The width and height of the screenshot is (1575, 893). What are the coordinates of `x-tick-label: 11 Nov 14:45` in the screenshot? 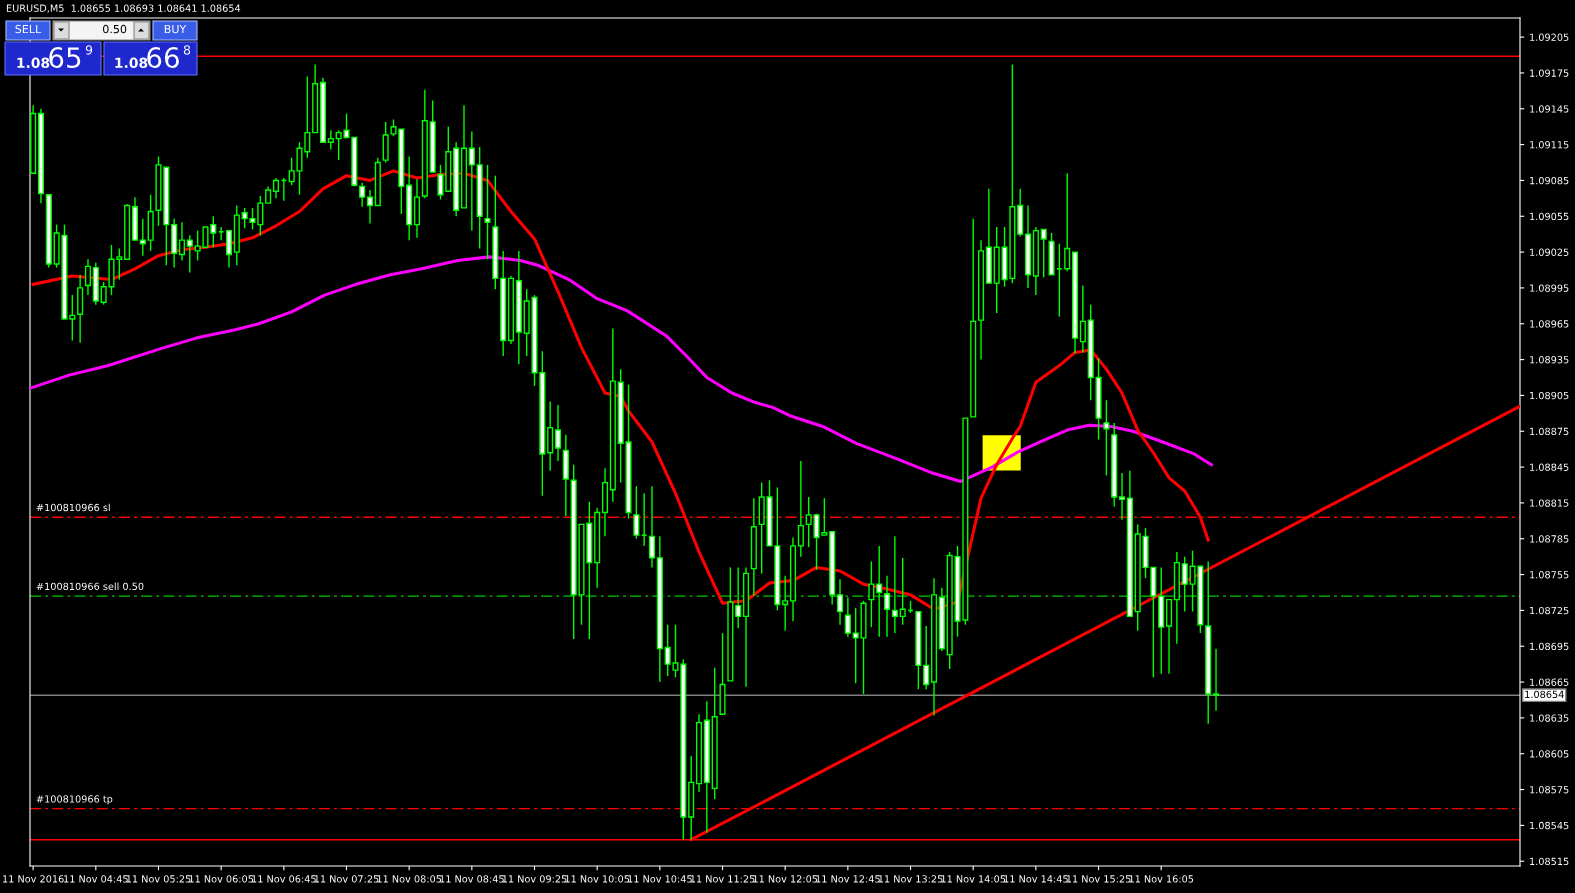 It's located at (1036, 879).